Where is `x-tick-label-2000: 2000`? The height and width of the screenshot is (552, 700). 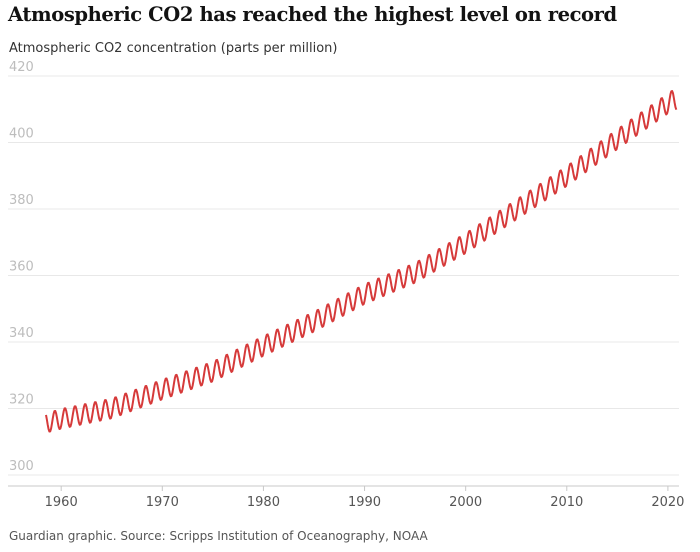
x-tick-label-2000: 2000 is located at coordinates (465, 502).